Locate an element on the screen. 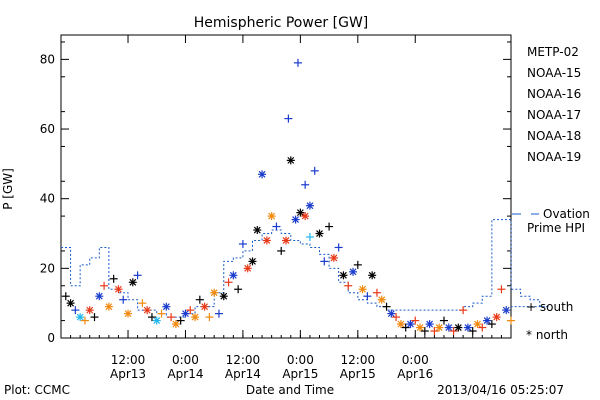 The width and height of the screenshot is (600, 400). x-tick-label-date: Apr15 is located at coordinates (358, 374).